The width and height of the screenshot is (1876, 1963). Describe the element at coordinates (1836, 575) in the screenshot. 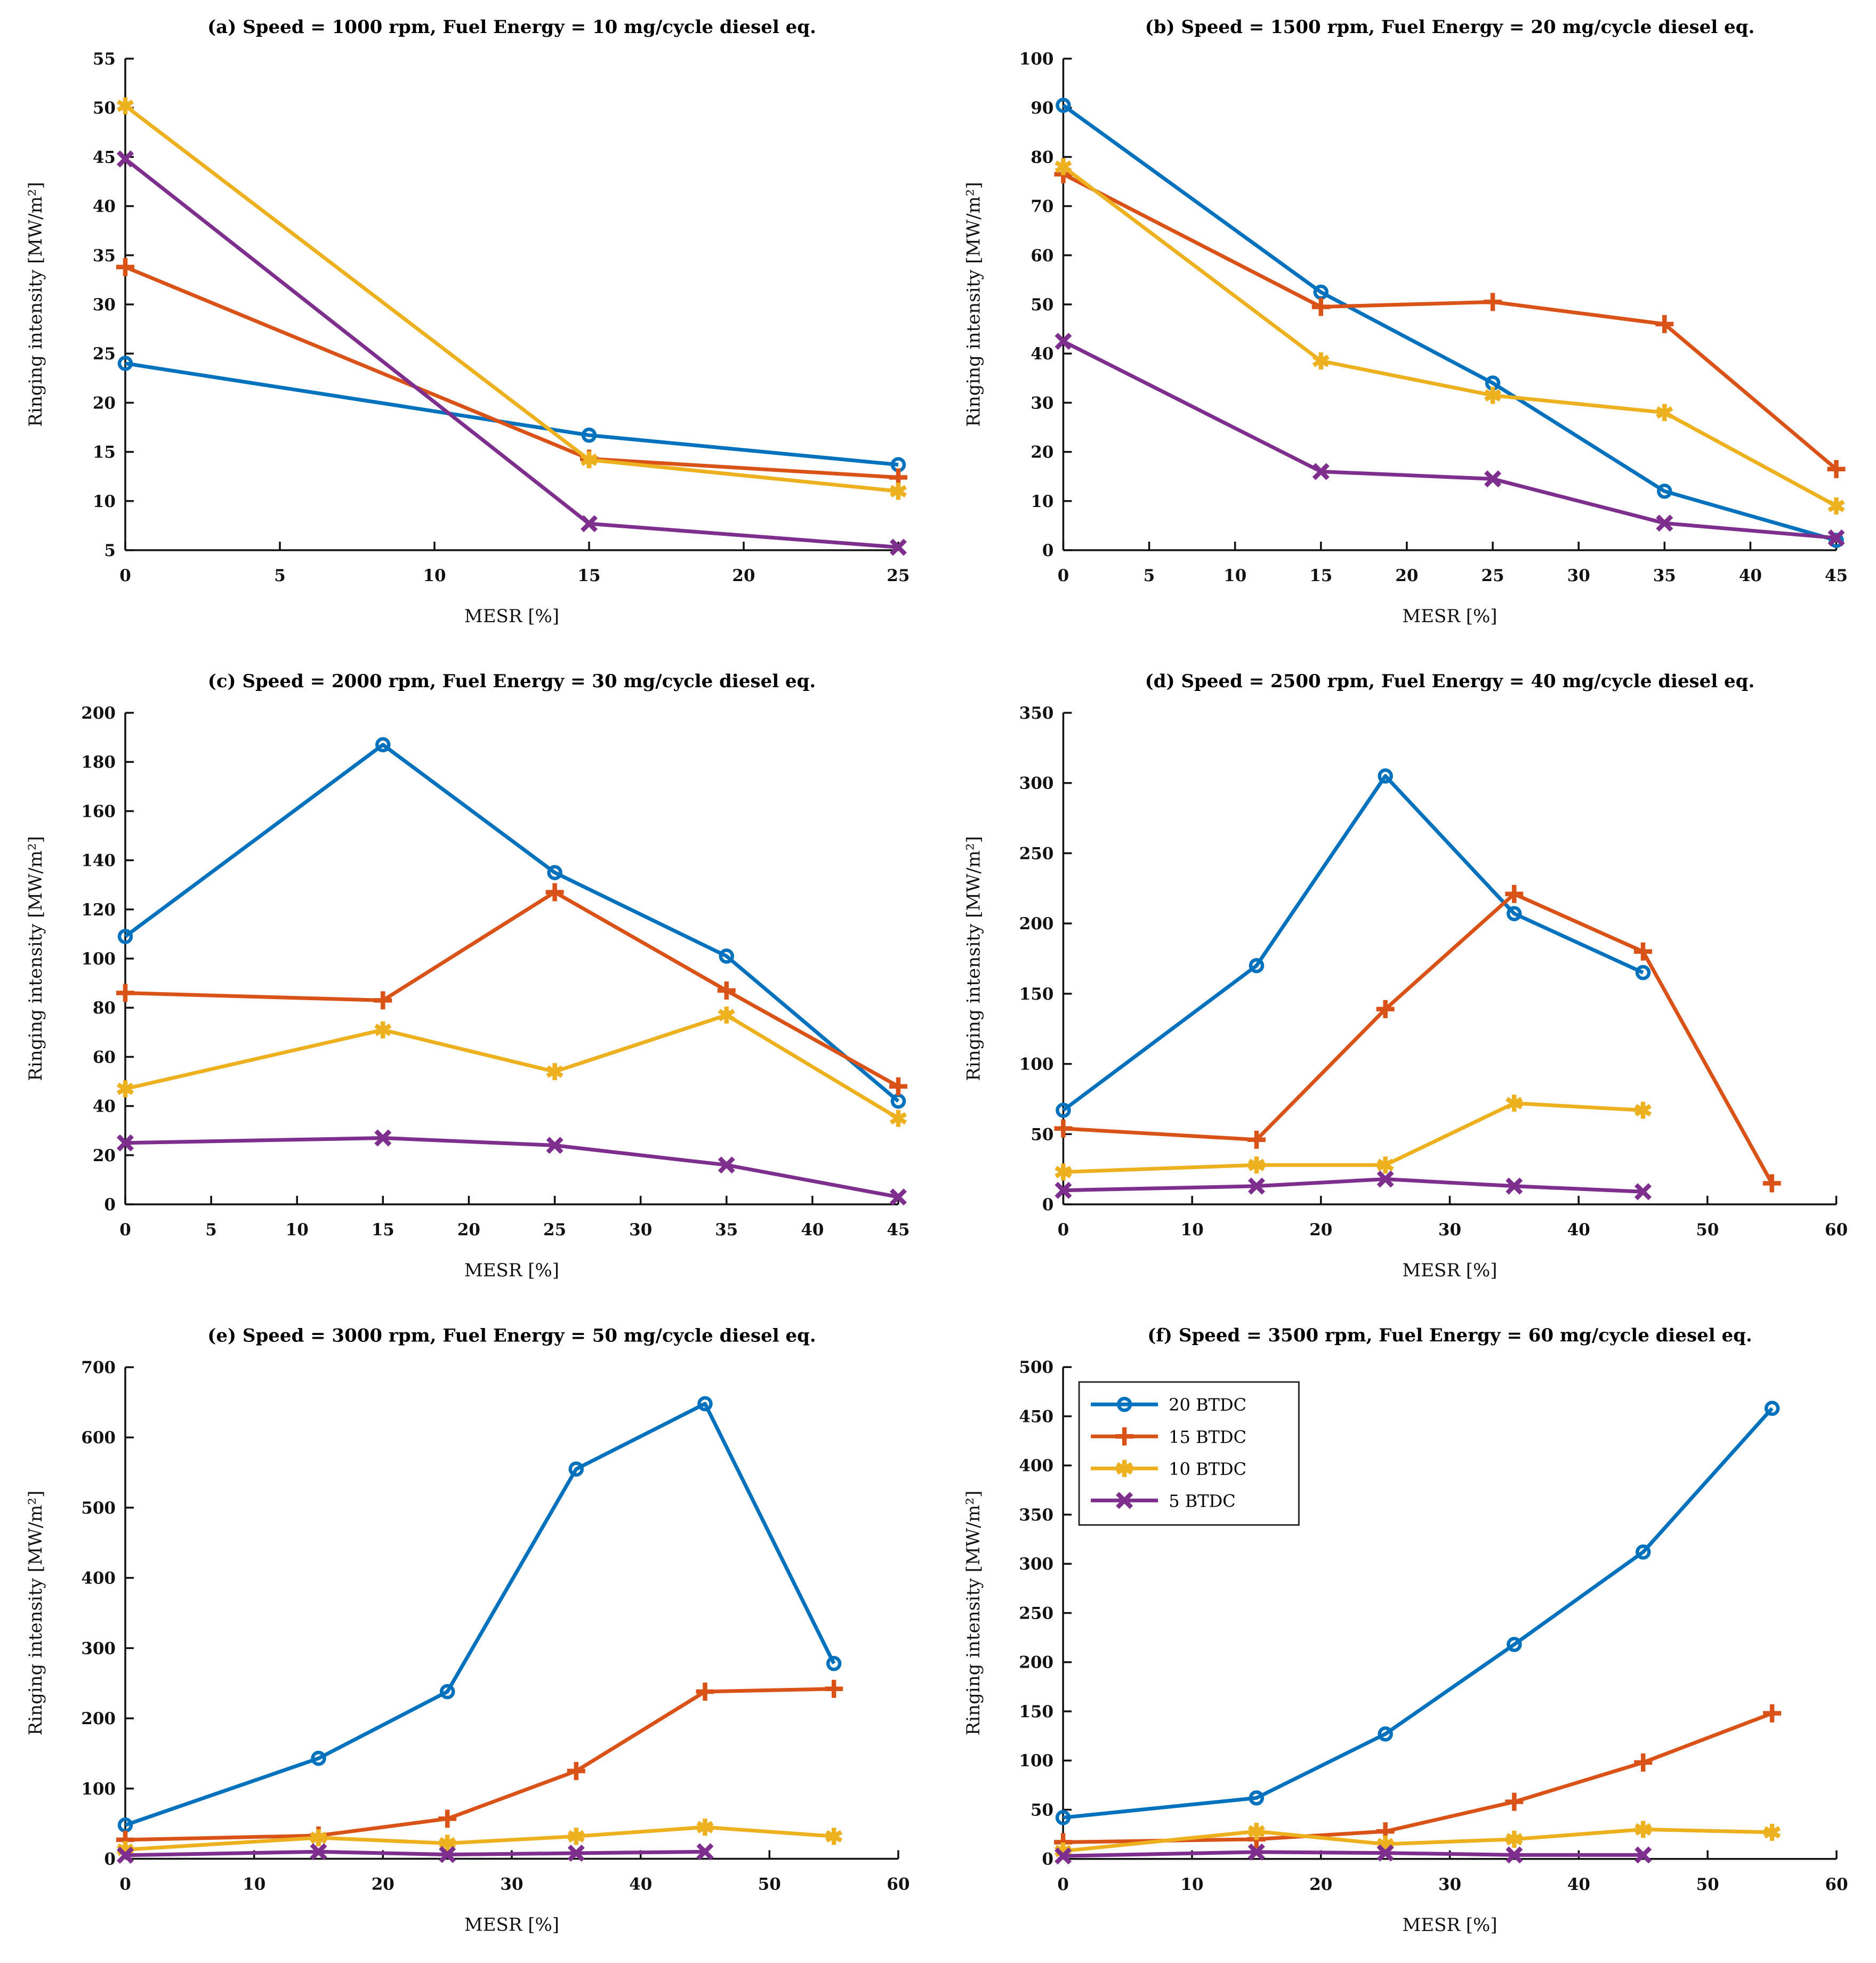

I see `x-tick-label: 45` at that location.